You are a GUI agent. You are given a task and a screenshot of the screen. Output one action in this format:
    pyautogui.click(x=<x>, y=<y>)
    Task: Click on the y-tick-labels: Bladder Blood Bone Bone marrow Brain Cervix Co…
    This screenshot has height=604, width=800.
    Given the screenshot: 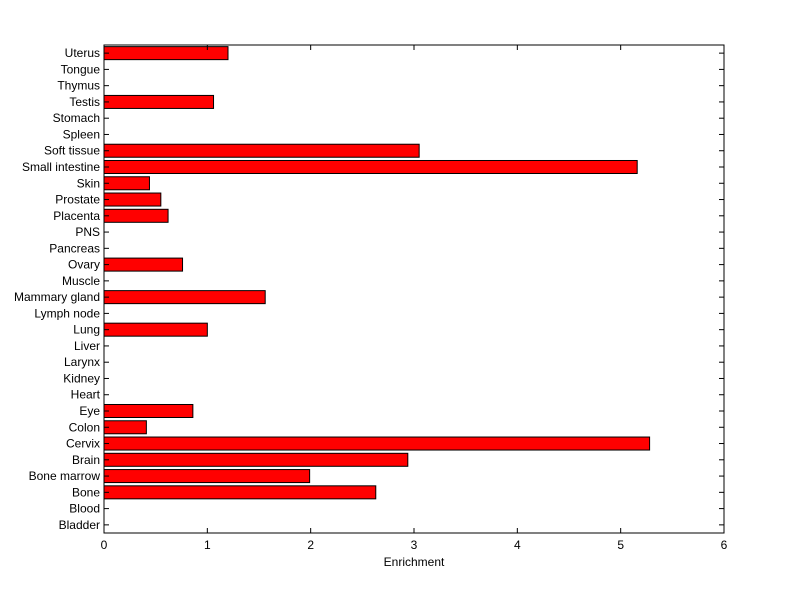 What is the action you would take?
    pyautogui.click(x=57, y=289)
    